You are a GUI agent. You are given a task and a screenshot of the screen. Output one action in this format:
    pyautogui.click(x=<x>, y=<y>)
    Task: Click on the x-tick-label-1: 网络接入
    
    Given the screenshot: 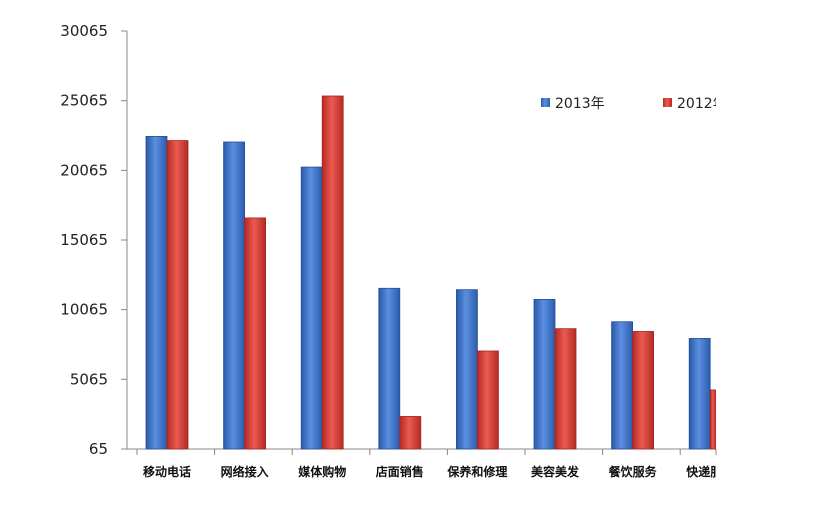 What is the action you would take?
    pyautogui.click(x=245, y=471)
    